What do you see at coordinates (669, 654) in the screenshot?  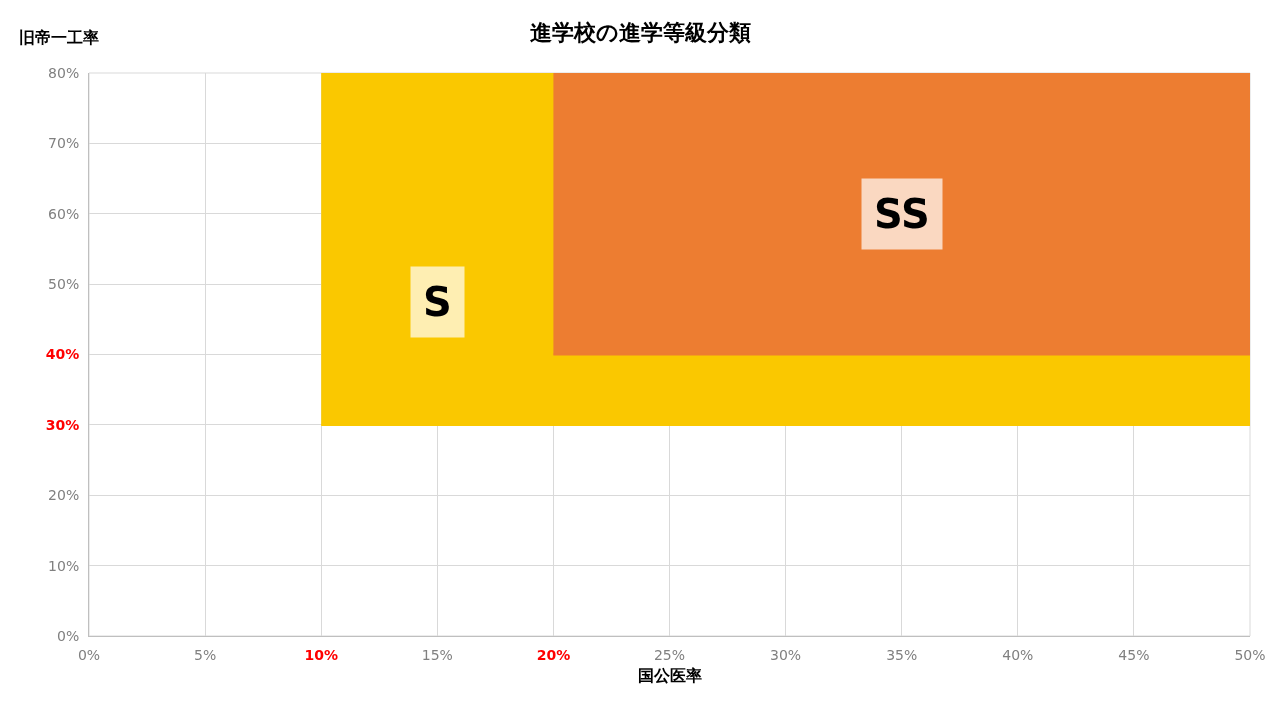 I see `x-tick-label: 25%` at bounding box center [669, 654].